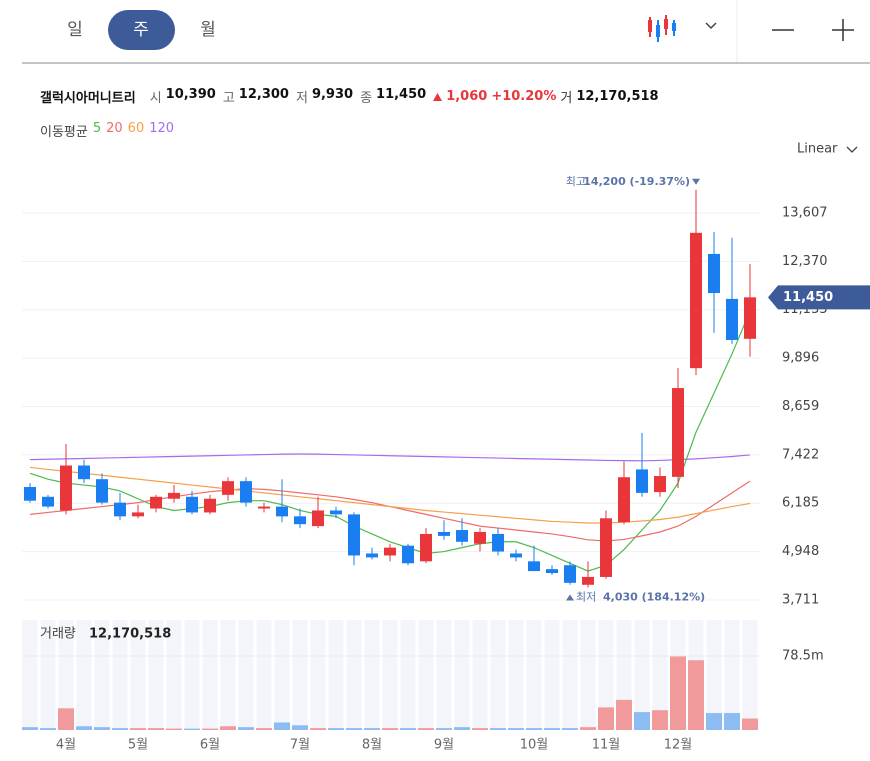 Image resolution: width=870 pixels, height=761 pixels. Describe the element at coordinates (817, 149) in the screenshot. I see `scale-label: Linear` at that location.